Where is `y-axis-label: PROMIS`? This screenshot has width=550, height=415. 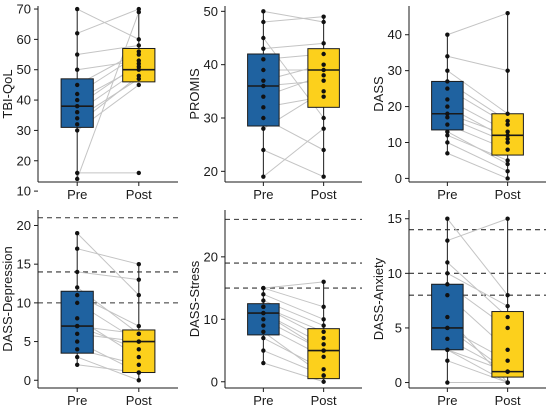
y-axis-label: PROMIS is located at coordinates (194, 94).